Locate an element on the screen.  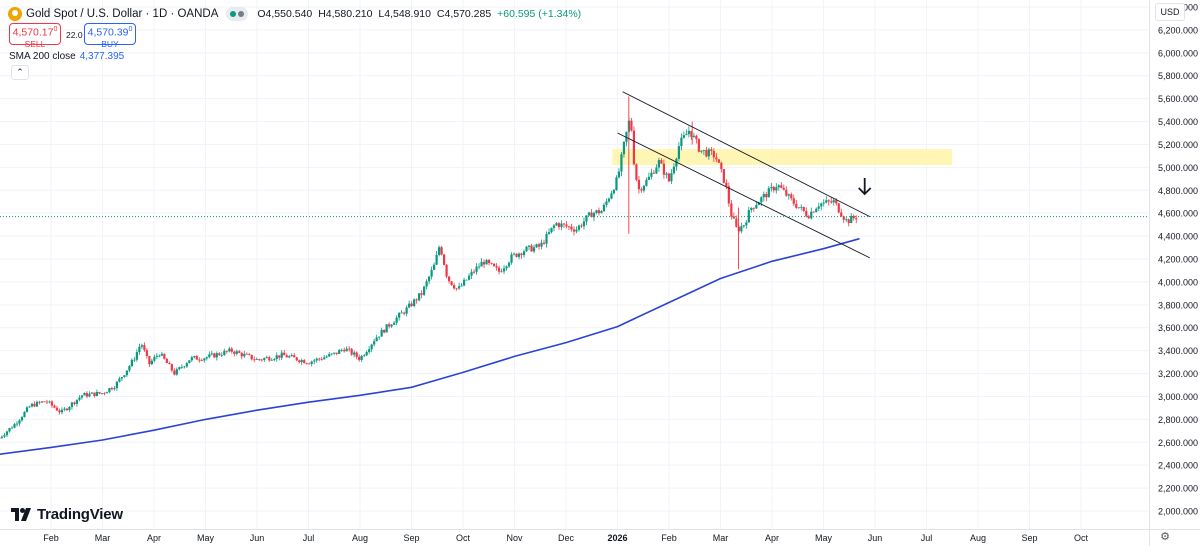
currency-selector: USD is located at coordinates (1170, 12).